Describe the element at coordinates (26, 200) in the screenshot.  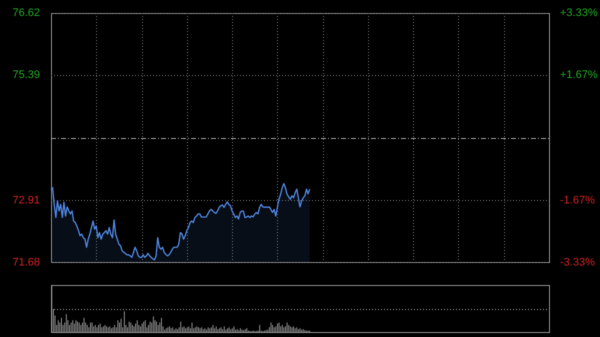
I see `y-tick-label: 72.91` at that location.